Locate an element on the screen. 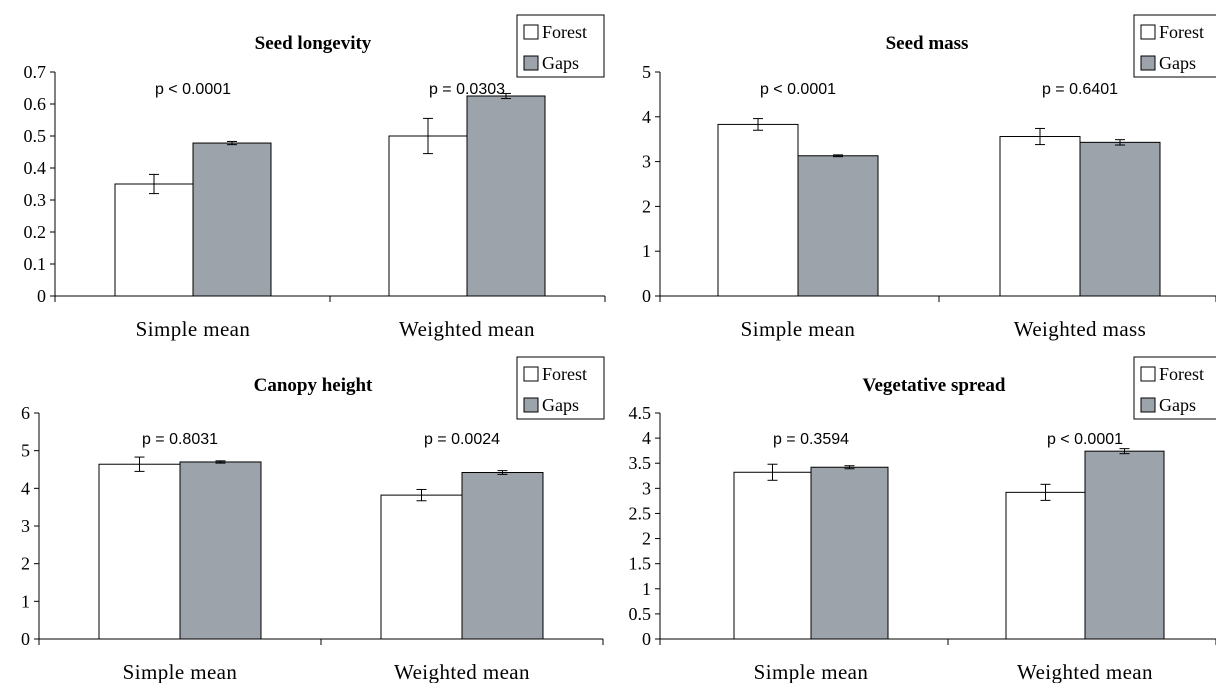  y-tick-label: 0.1 is located at coordinates (35, 264).